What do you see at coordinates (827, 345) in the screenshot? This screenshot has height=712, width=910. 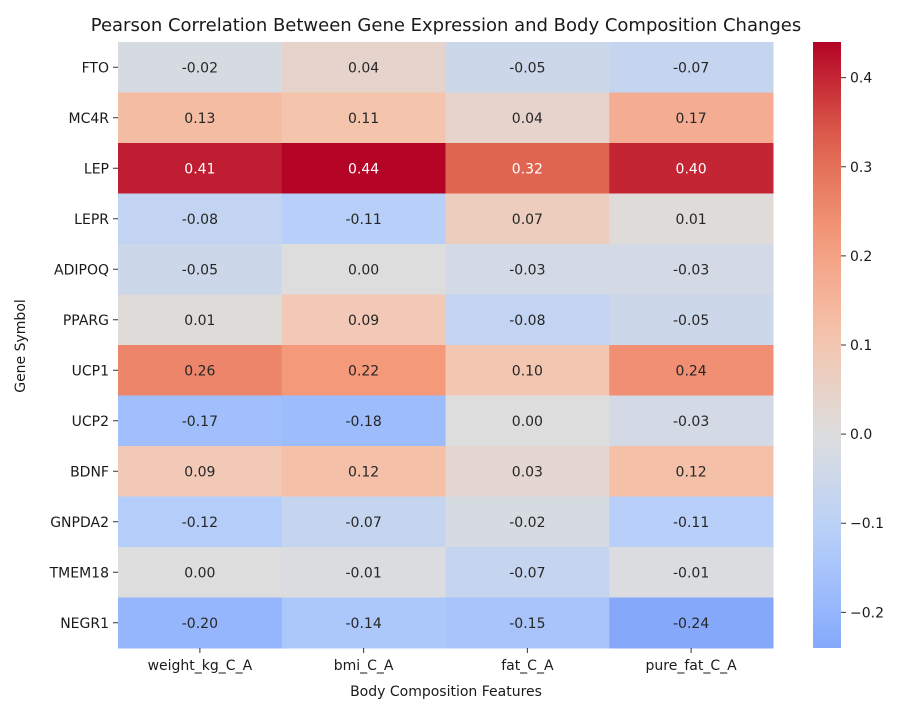 I see `colorbar-gradient` at bounding box center [827, 345].